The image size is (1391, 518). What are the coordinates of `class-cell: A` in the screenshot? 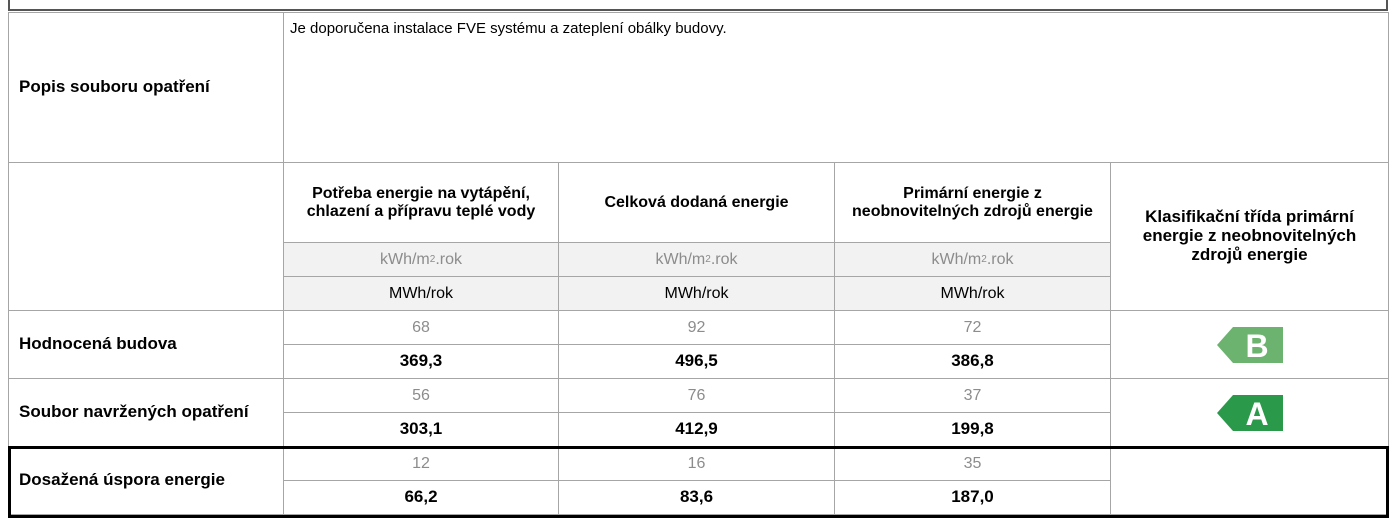 It's located at (1249, 412).